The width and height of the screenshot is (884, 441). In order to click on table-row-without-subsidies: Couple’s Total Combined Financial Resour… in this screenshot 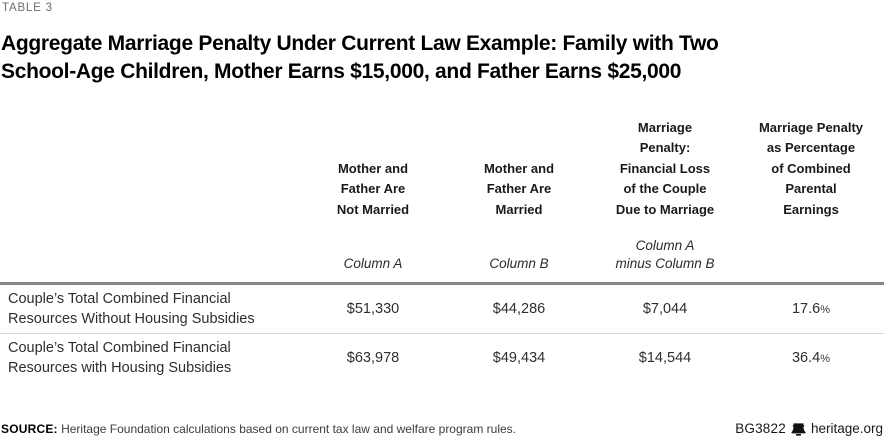, I will do `click(442, 308)`.